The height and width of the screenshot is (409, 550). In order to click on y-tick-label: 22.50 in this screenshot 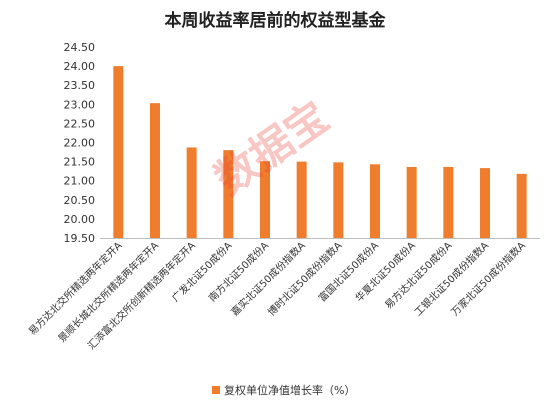, I will do `click(80, 123)`.